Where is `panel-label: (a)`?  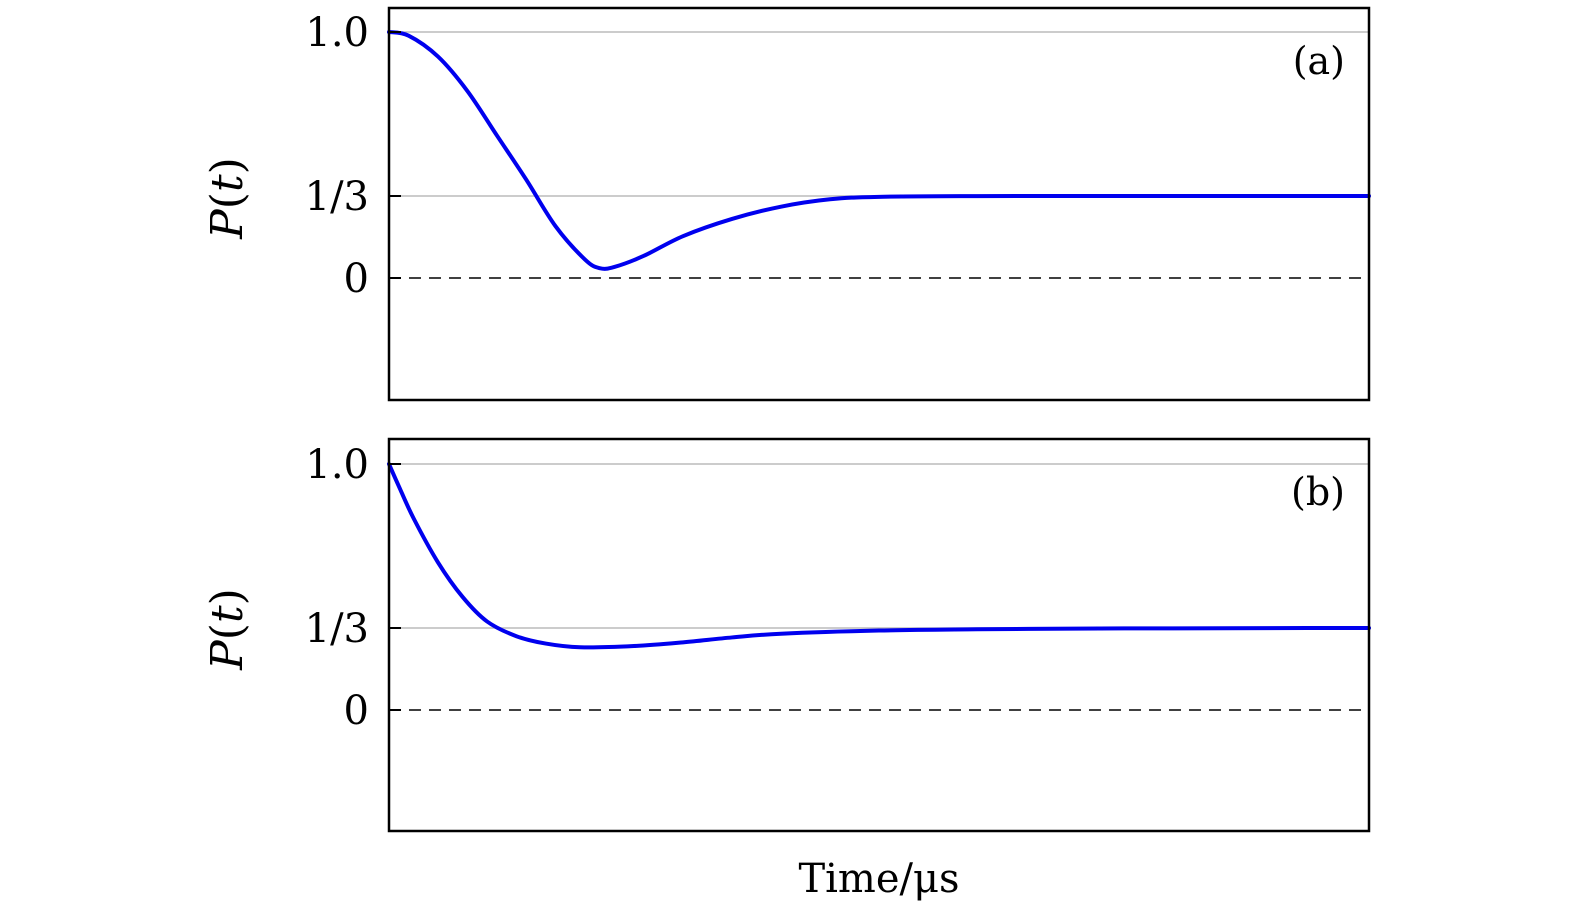
panel-label: (a) is located at coordinates (1319, 61).